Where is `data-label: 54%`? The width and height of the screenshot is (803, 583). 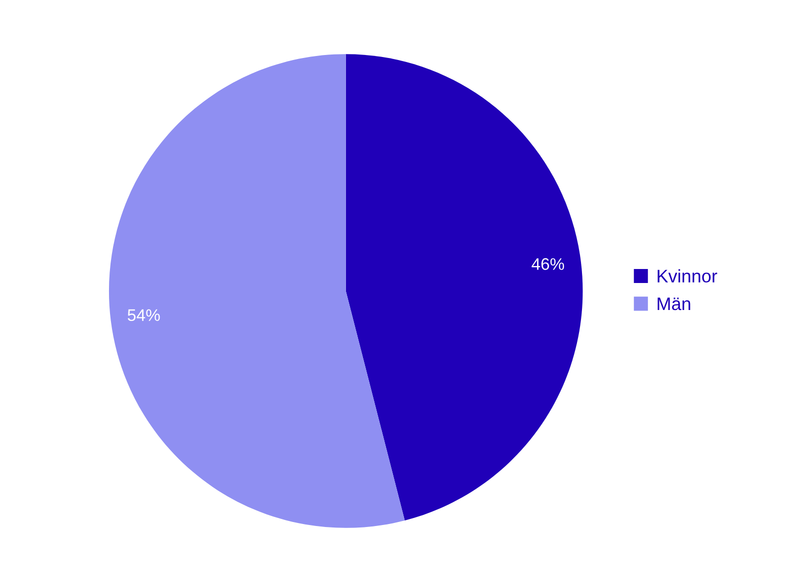 data-label: 54% is located at coordinates (144, 315).